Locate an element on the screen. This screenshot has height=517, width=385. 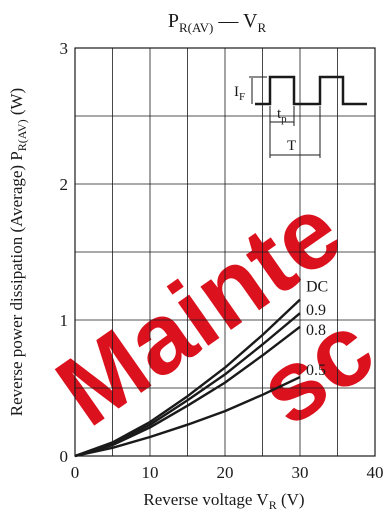
inset-if-label: IF is located at coordinates (239, 93).